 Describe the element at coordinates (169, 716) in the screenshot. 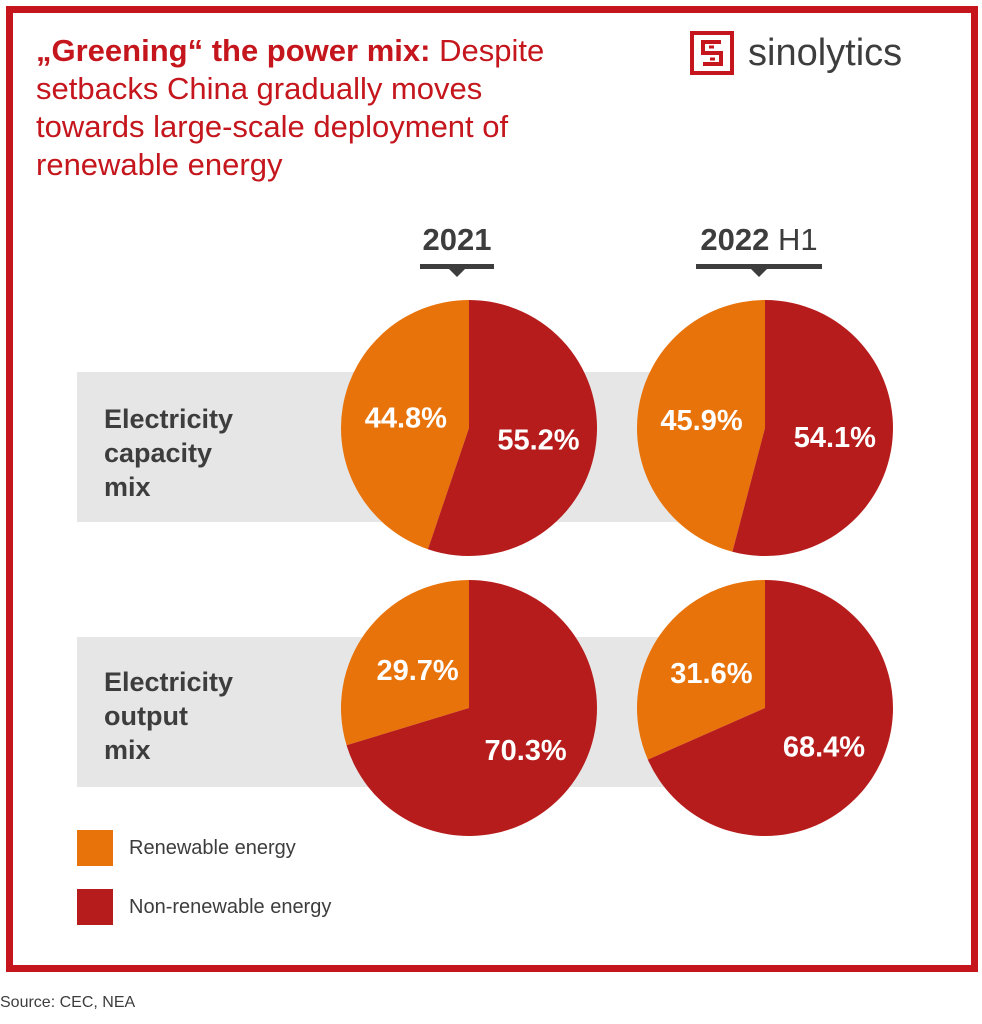

I see `row-label-output: Electricity output mix` at that location.